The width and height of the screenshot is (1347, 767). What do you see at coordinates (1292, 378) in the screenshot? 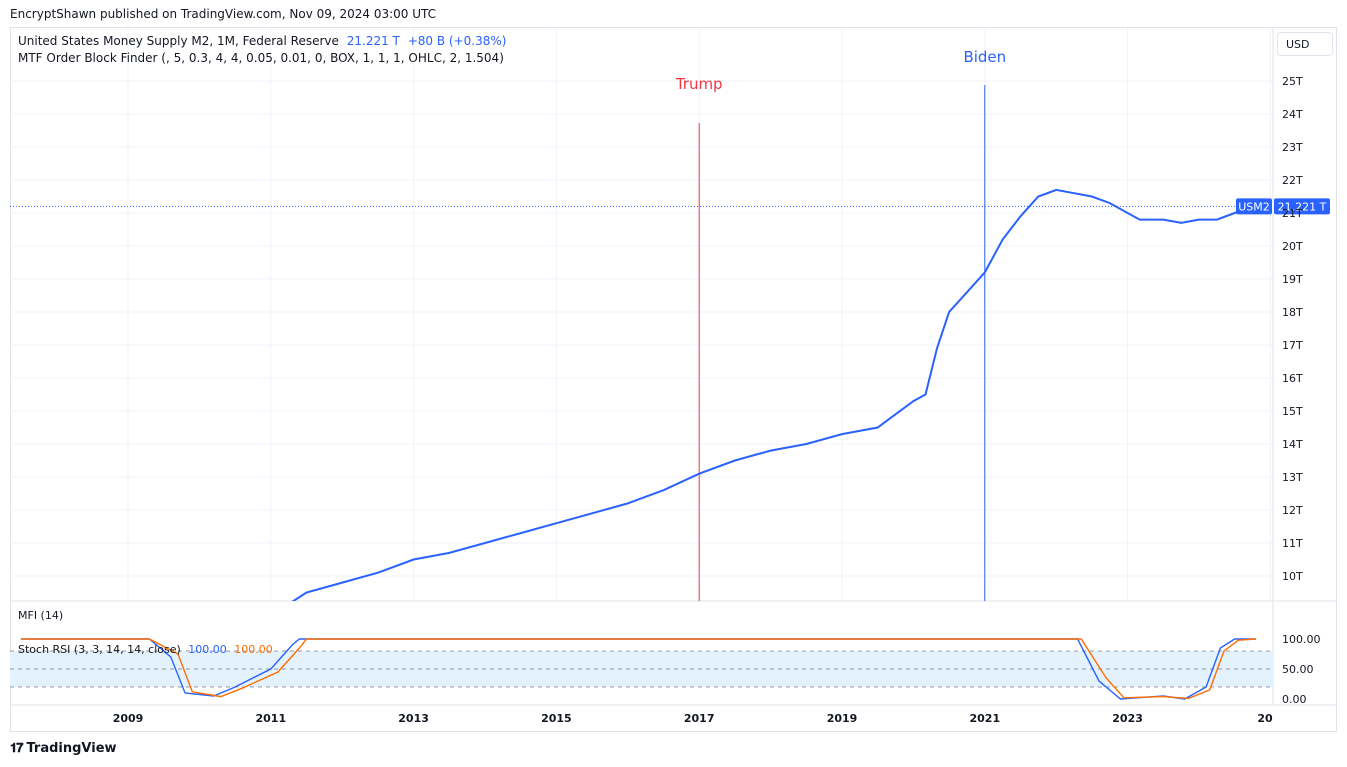
I see `y-tick-label: 16T` at bounding box center [1292, 378].